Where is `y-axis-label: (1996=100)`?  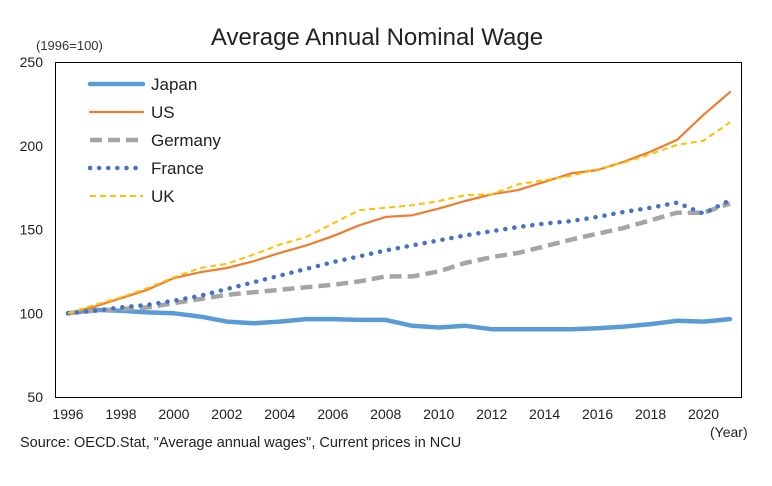
y-axis-label: (1996=100) is located at coordinates (69, 45).